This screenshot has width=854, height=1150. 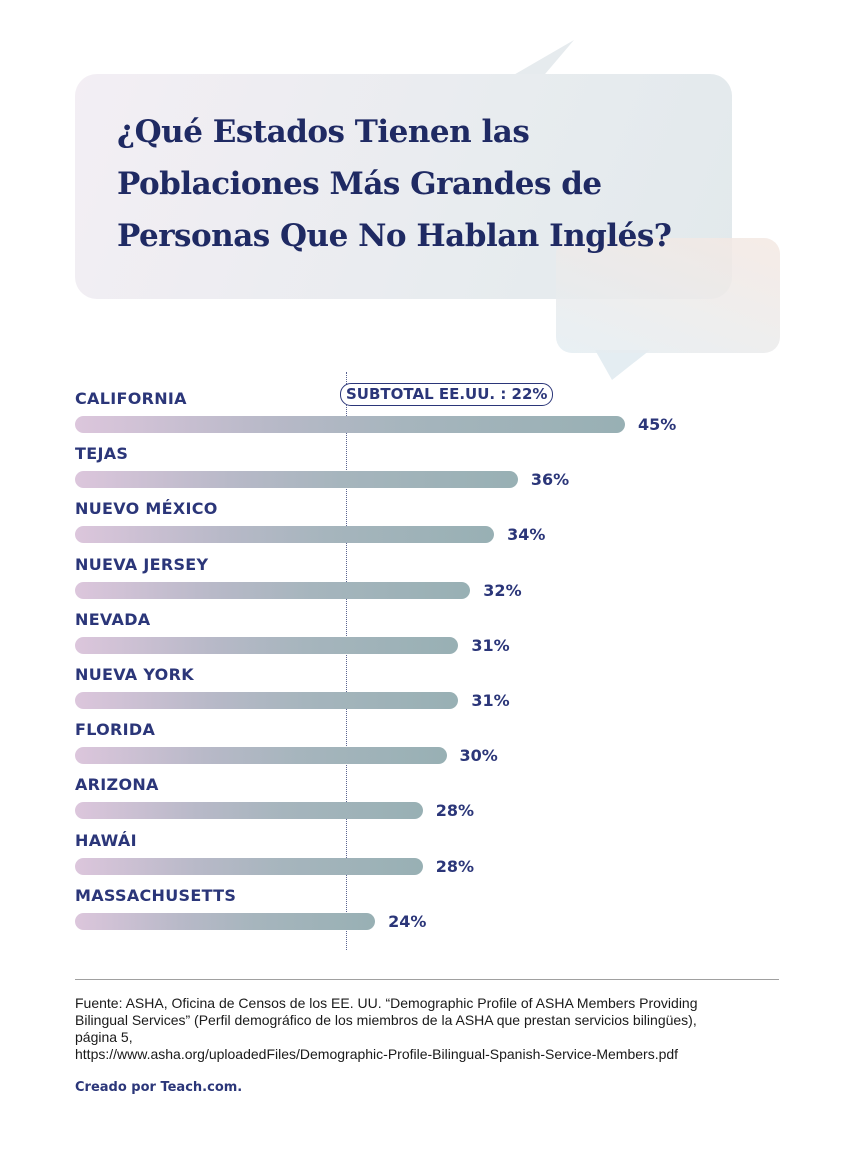 I want to click on value-label: 34%, so click(x=526, y=535).